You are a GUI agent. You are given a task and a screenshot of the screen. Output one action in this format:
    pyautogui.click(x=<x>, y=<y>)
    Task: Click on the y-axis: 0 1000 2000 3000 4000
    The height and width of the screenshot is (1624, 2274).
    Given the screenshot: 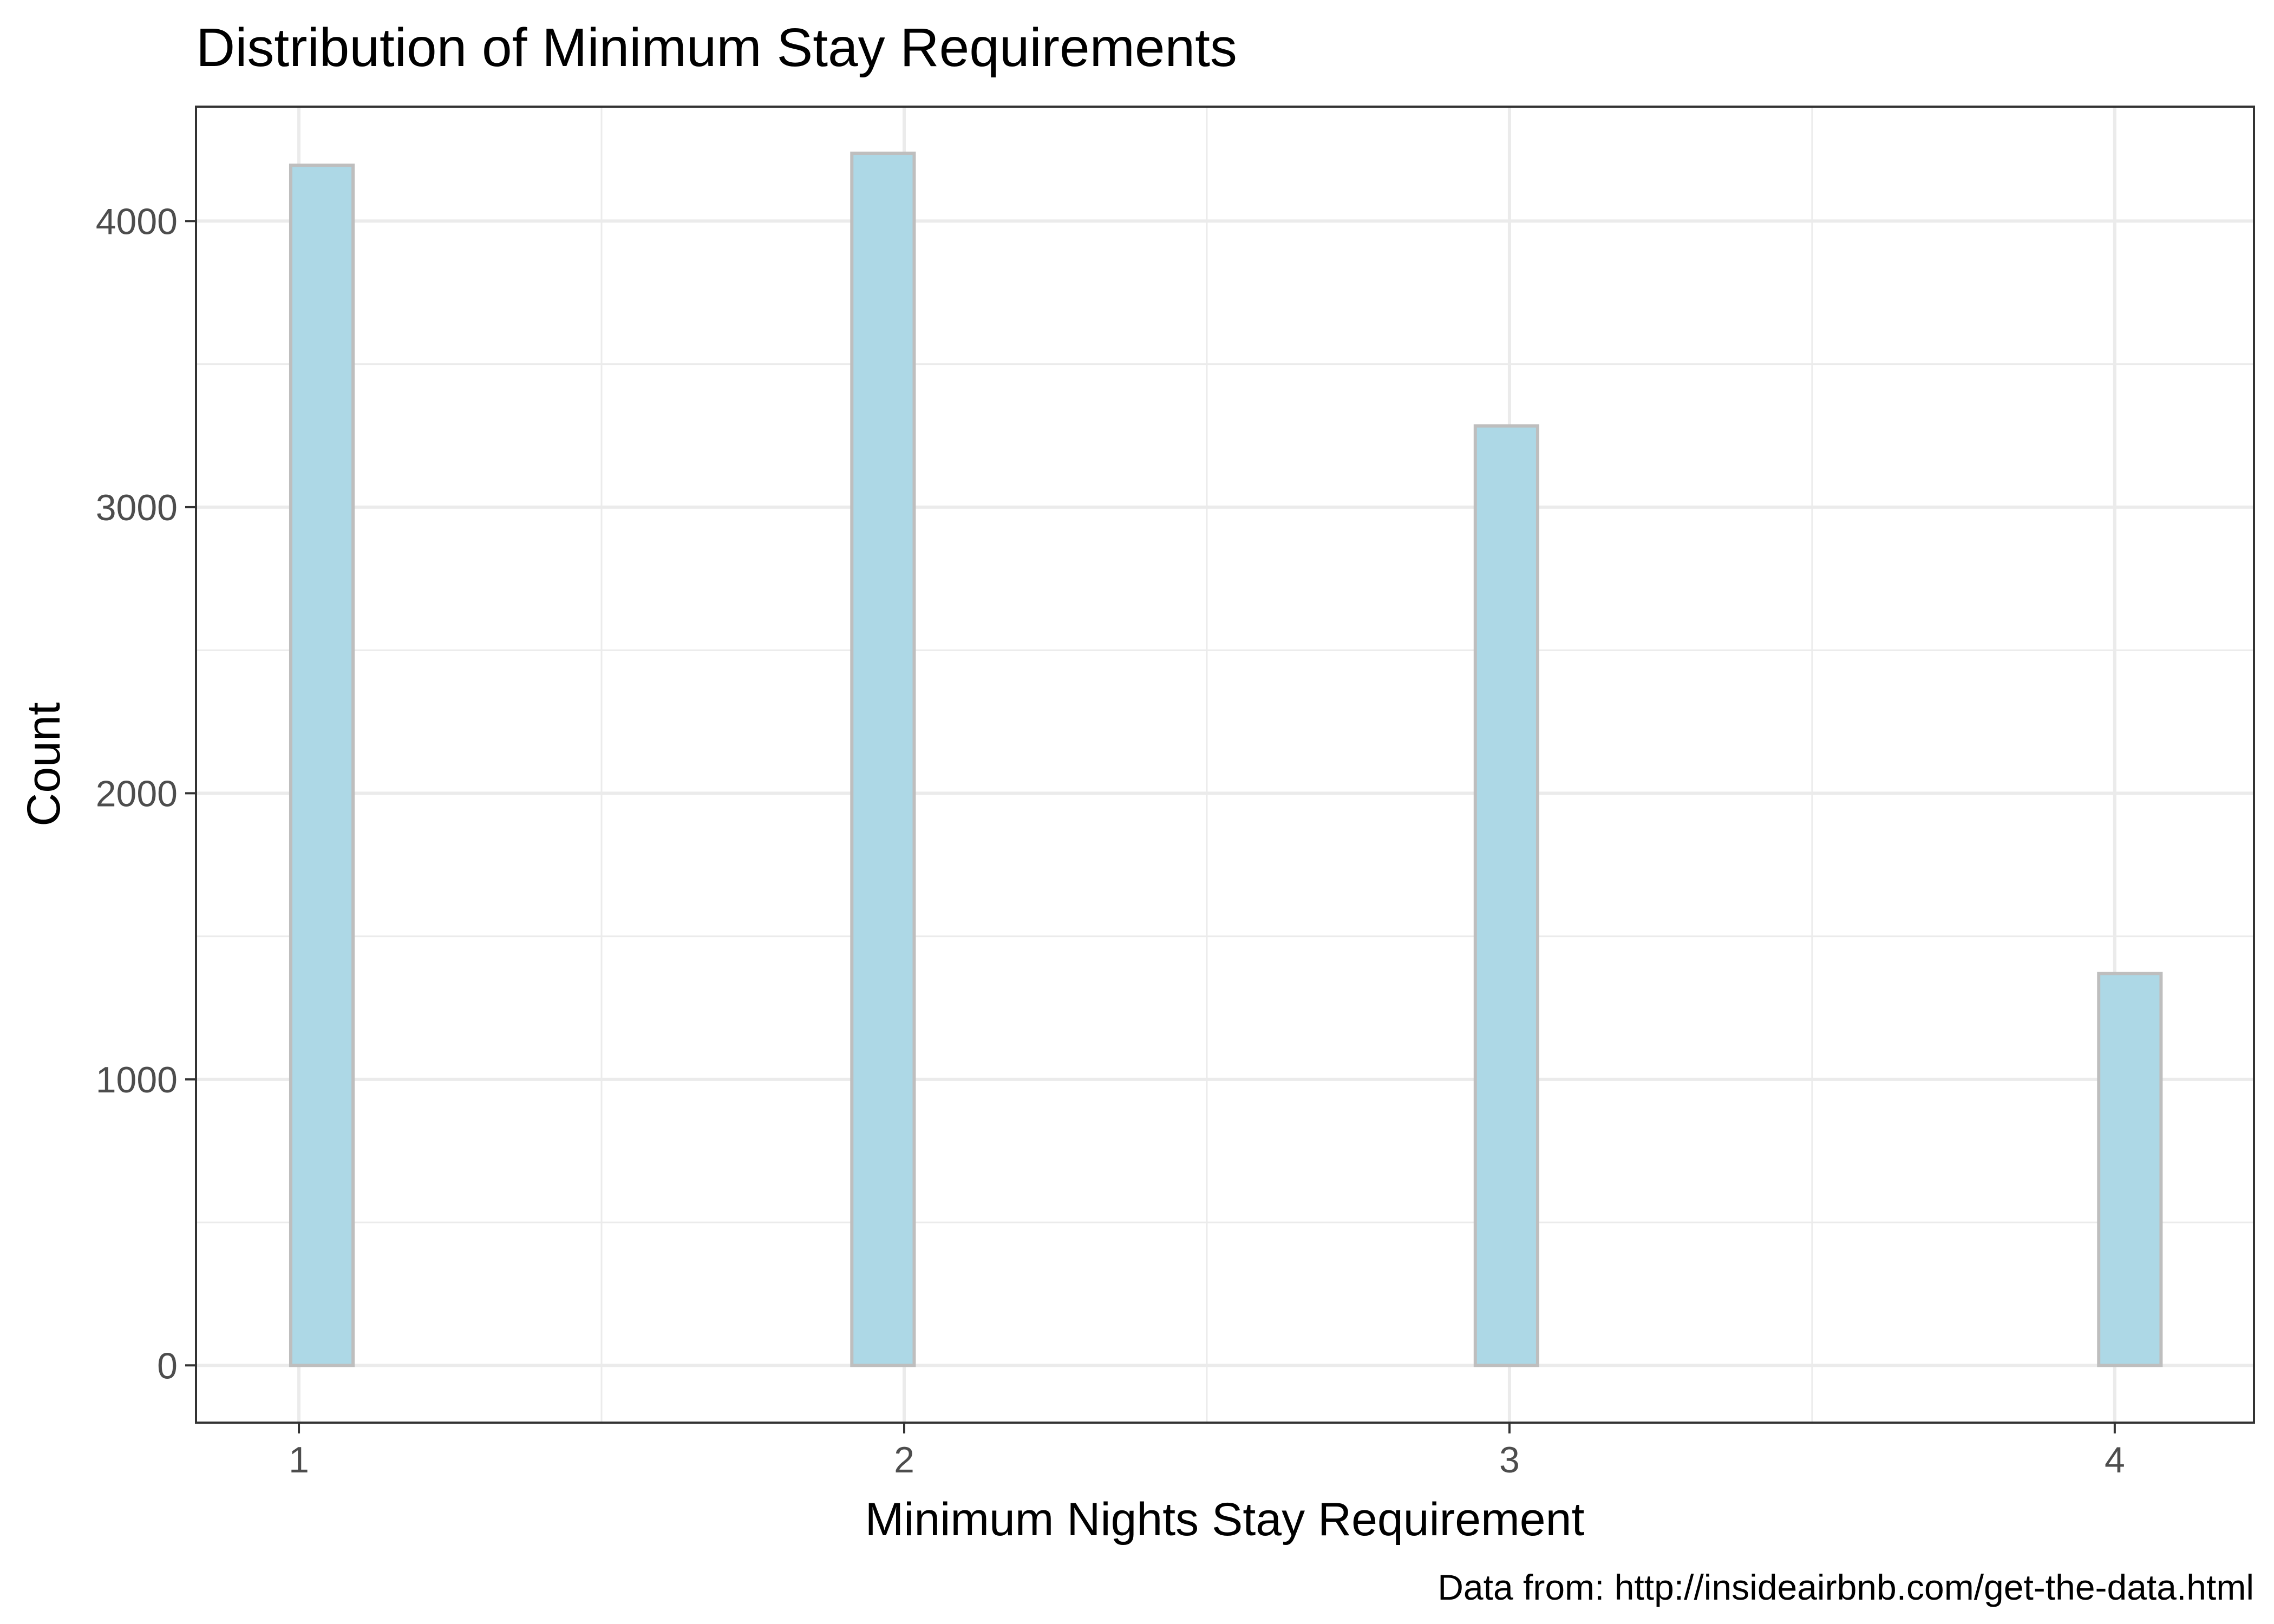 What is the action you would take?
    pyautogui.click(x=146, y=794)
    